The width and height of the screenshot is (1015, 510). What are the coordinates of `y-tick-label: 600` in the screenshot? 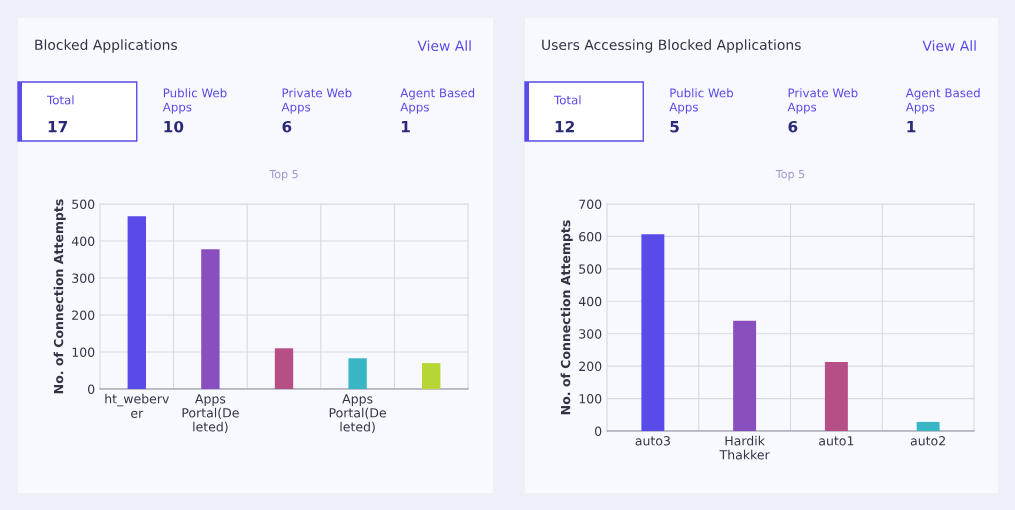 It's located at (590, 236).